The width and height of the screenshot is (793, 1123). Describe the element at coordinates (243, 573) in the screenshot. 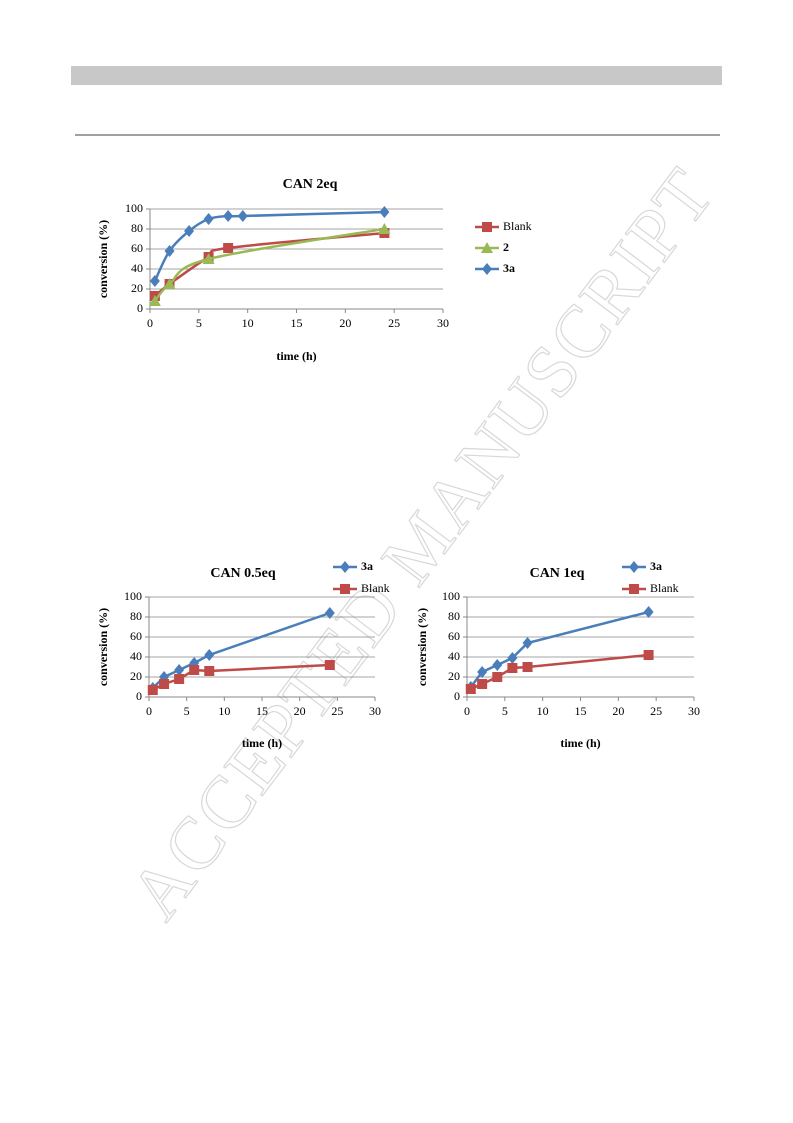

I see `chart-title: CAN 0.5eq` at that location.